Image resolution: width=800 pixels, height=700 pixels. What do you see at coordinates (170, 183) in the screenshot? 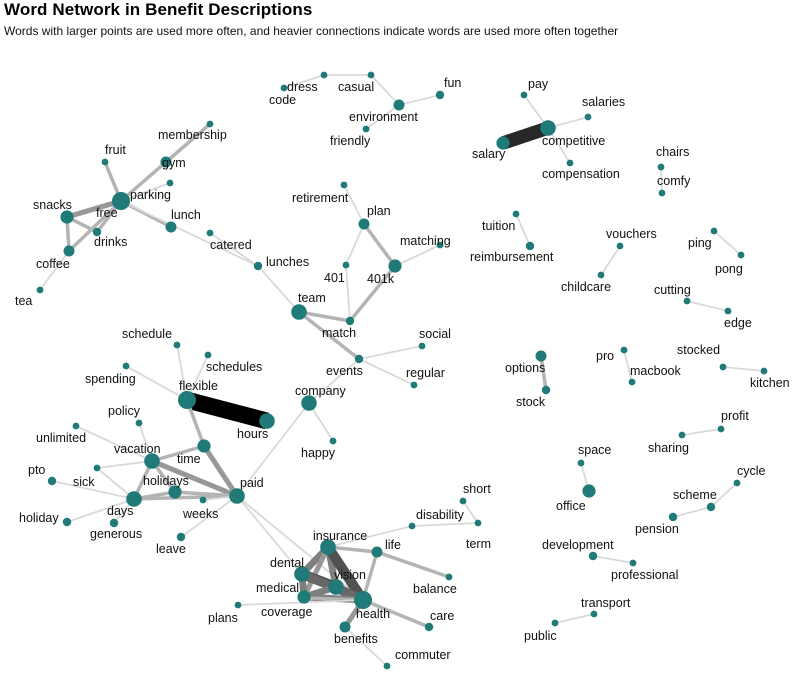
I see `node-parking` at bounding box center [170, 183].